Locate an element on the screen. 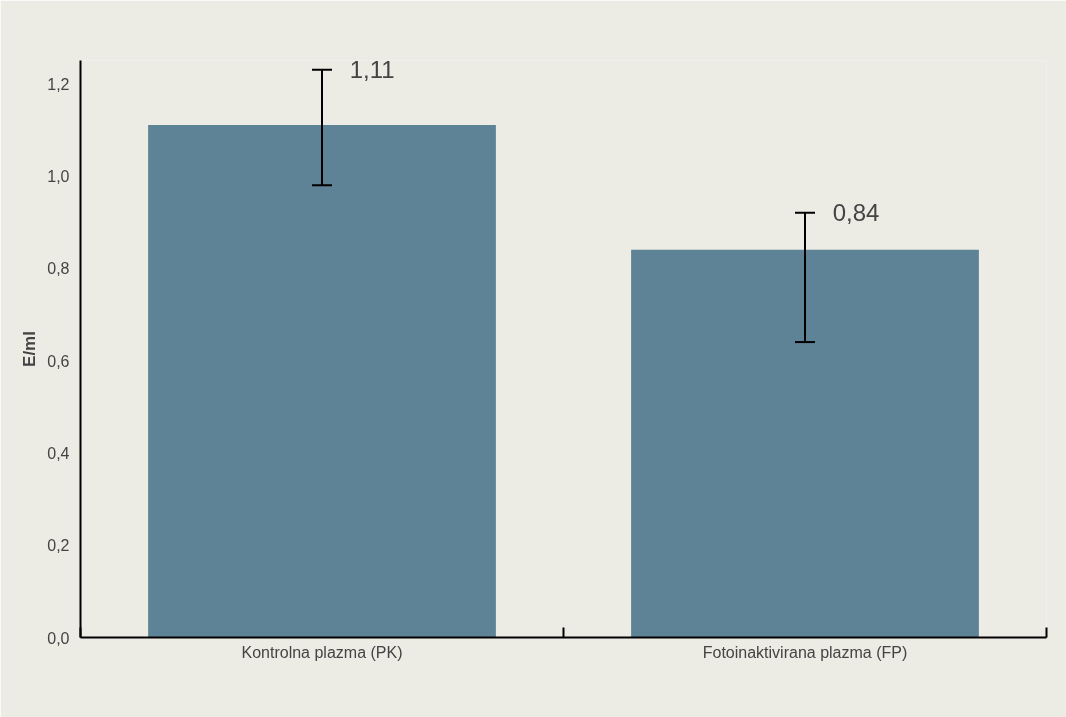 This screenshot has height=717, width=1066. y-tick-label: 0,6 is located at coordinates (58, 361).